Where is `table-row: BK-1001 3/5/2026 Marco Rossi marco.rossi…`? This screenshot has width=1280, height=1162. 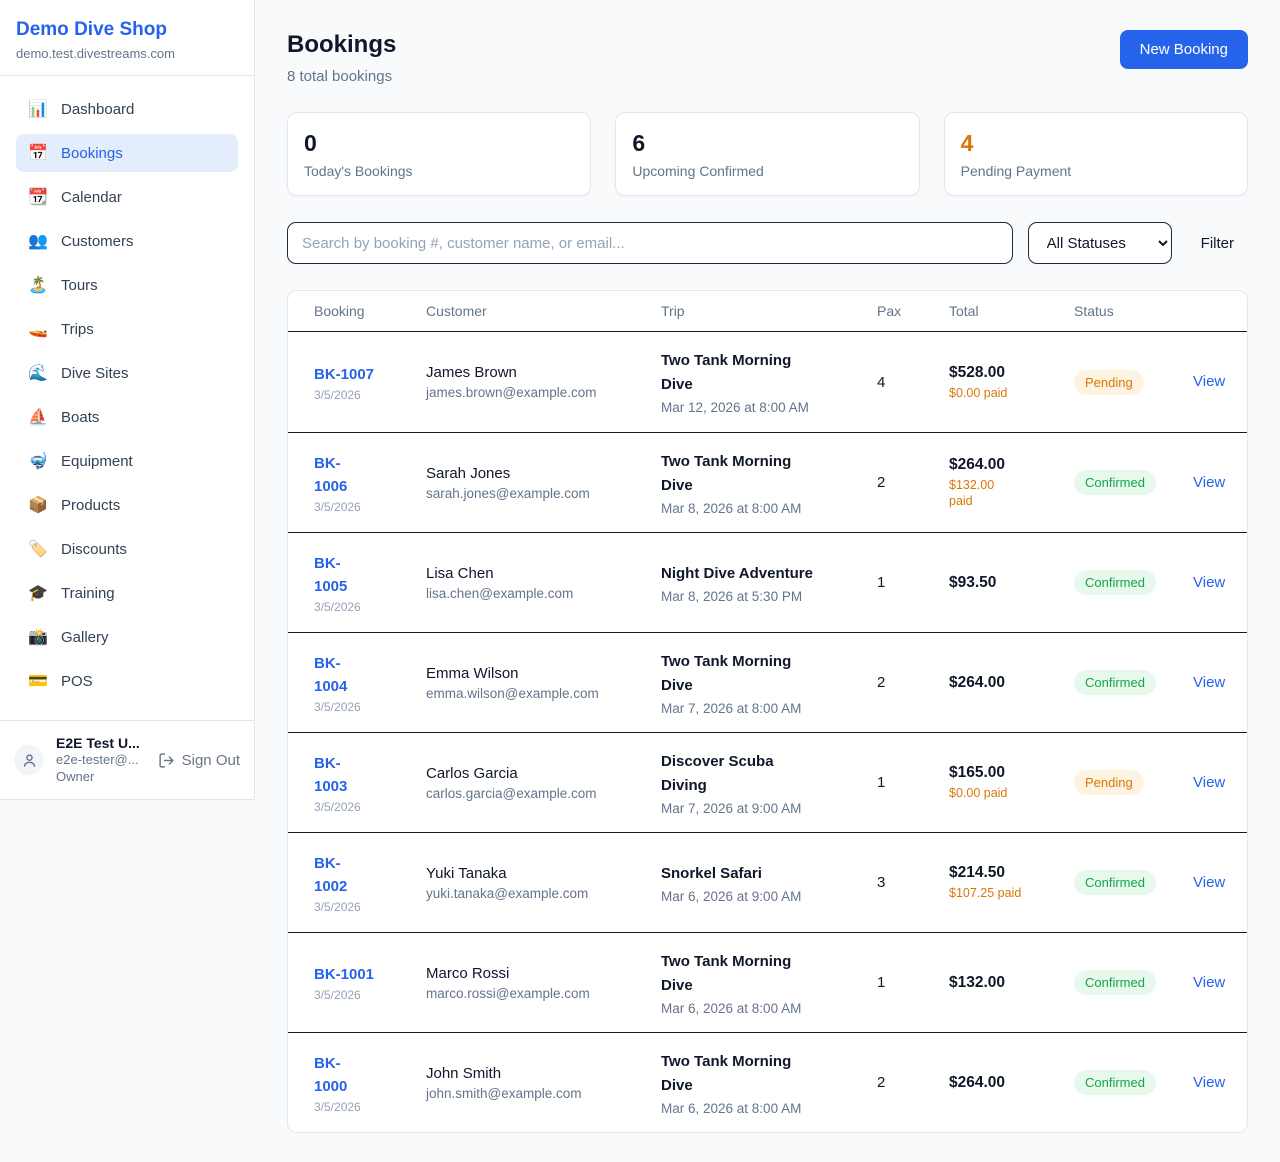 table-row: BK-1001 3/5/2026 Marco Rossi marco.rossi… is located at coordinates (767, 982).